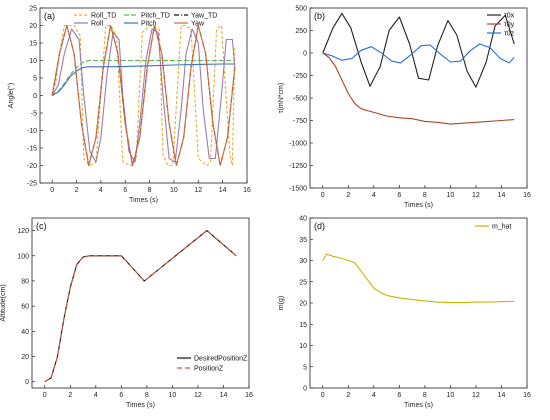 The width and height of the screenshot is (550, 420). Describe the element at coordinates (11, 95) in the screenshot. I see `y-axis-label: Angle(°)` at that location.